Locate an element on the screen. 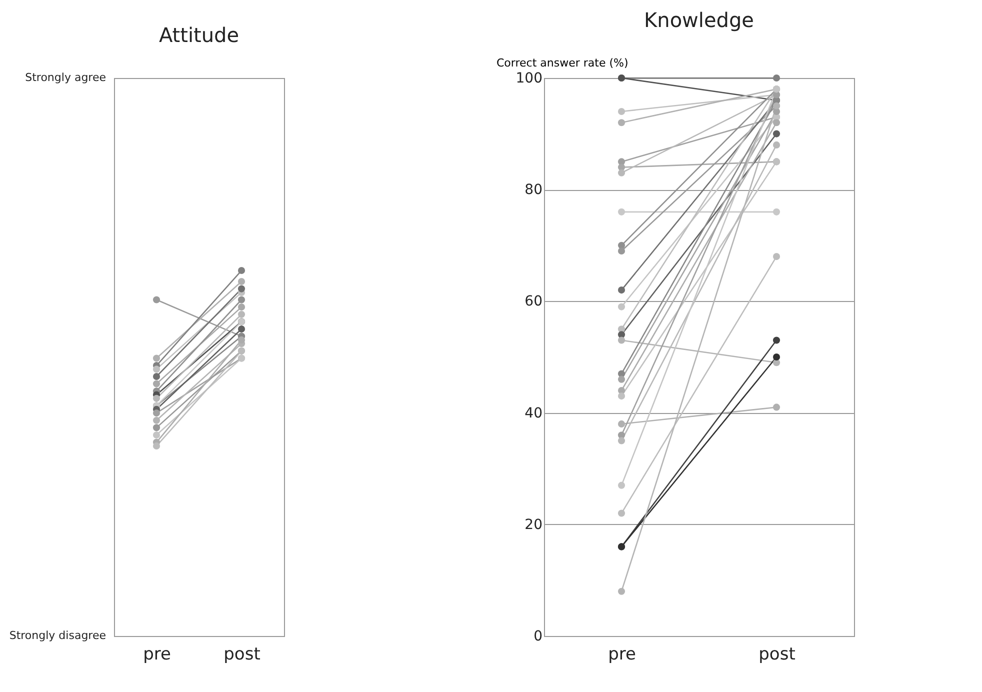 Image resolution: width=982 pixels, height=692 pixels. y-tick-label: 100 is located at coordinates (529, 78).